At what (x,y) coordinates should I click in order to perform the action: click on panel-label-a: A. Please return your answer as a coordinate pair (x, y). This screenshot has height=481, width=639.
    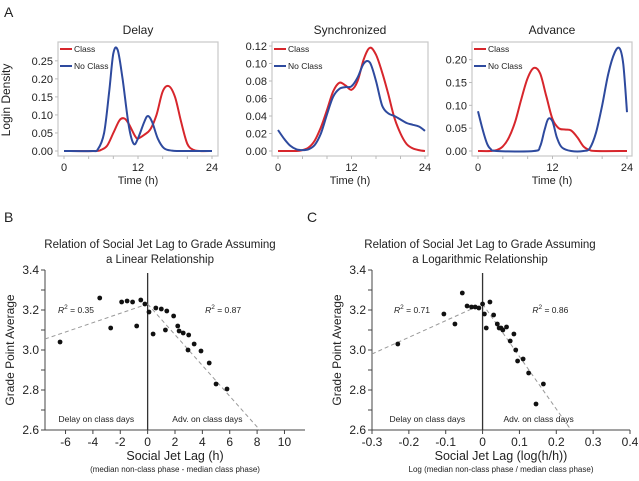
    Looking at the image, I should click on (9, 12).